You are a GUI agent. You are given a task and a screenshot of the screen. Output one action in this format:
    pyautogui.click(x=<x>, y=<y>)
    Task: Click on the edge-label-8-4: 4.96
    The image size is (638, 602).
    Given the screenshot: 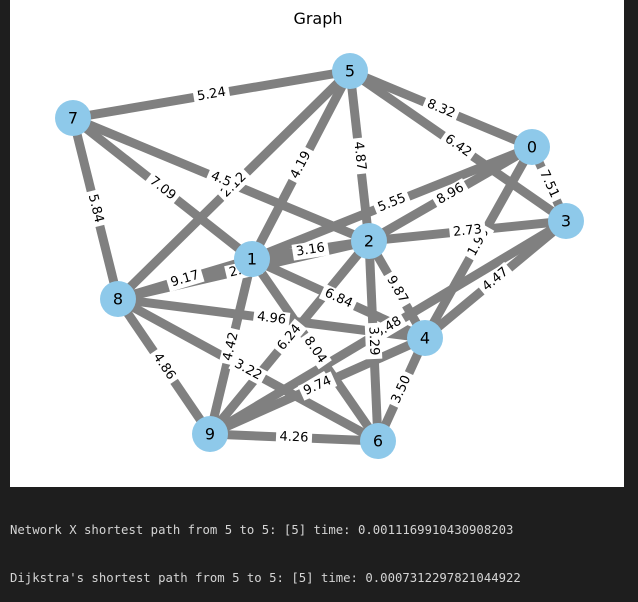 What is the action you would take?
    pyautogui.click(x=271, y=318)
    